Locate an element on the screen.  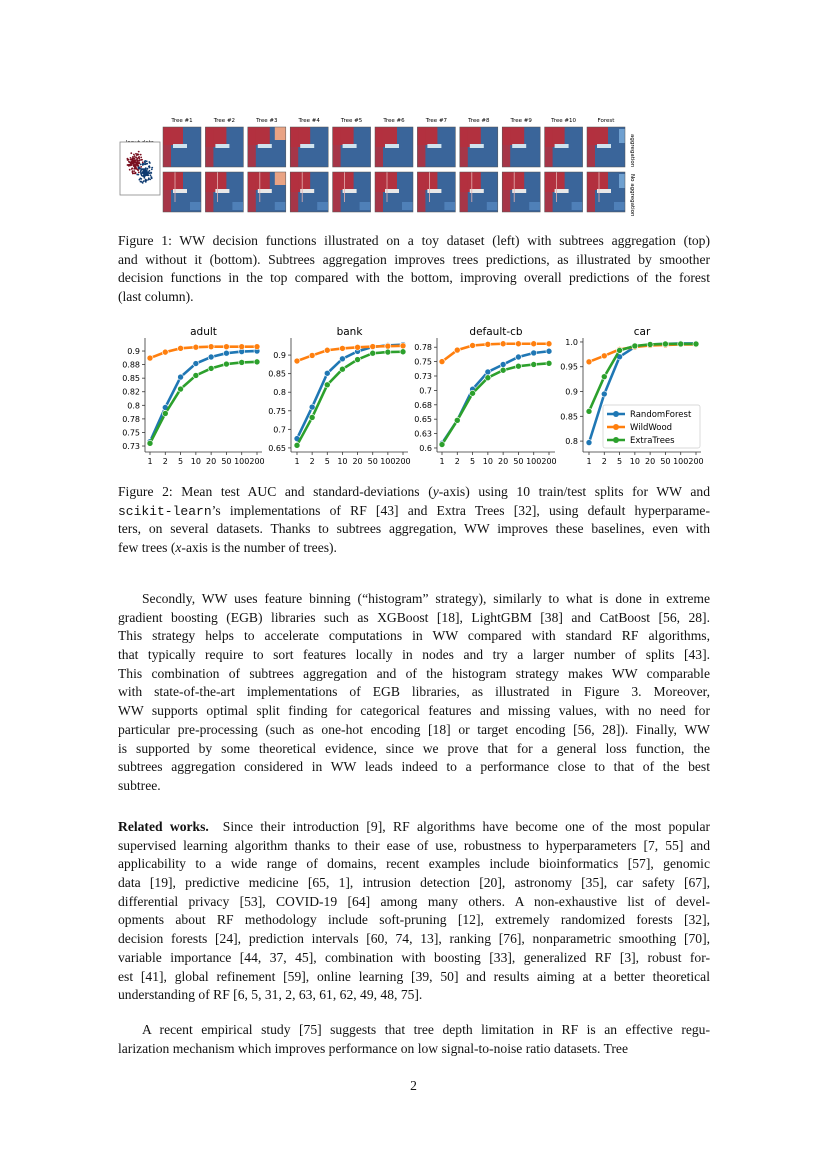
text-run: -axis is the number of trees). is located at coordinates (259, 548).